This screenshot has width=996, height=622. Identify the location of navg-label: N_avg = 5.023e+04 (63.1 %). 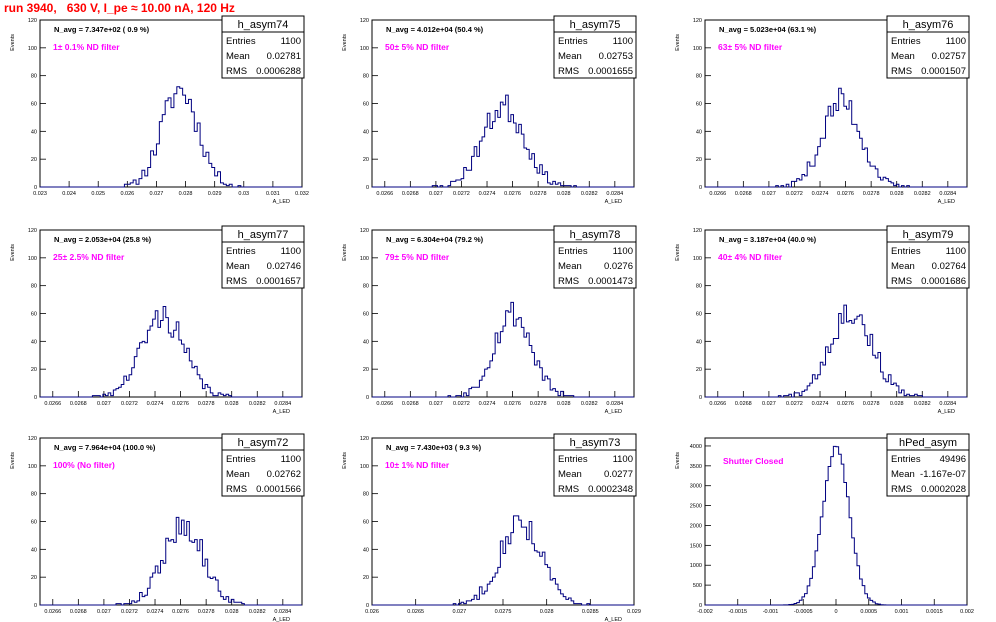
(768, 29).